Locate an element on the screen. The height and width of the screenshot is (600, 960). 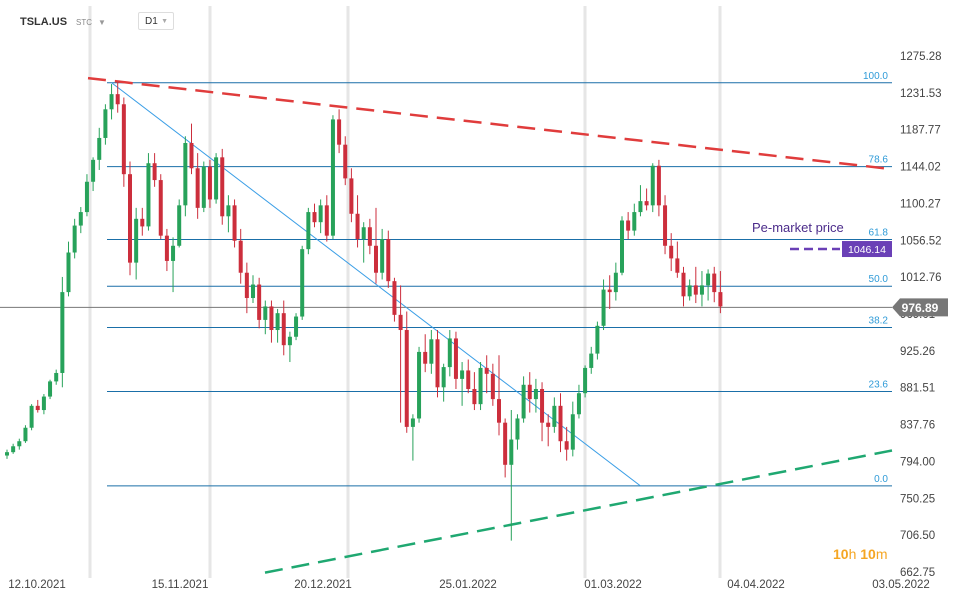
date-tick-label: 12.10.2021 is located at coordinates (37, 585).